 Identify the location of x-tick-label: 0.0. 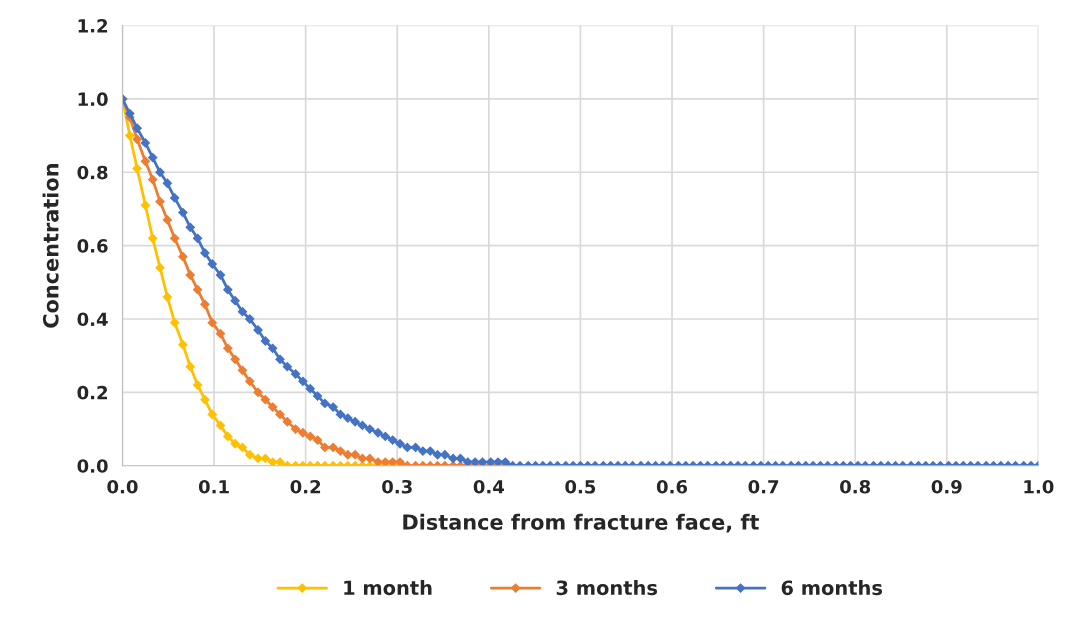
(122, 486).